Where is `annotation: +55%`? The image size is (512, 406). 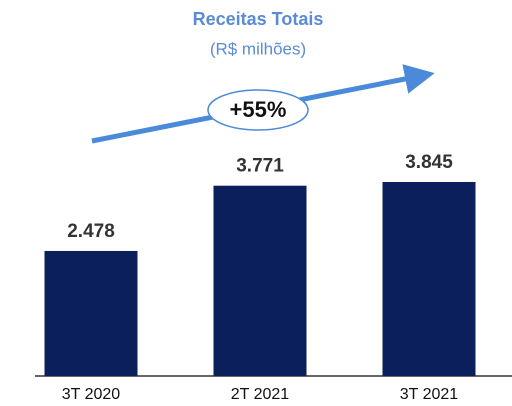
annotation: +55% is located at coordinates (258, 109).